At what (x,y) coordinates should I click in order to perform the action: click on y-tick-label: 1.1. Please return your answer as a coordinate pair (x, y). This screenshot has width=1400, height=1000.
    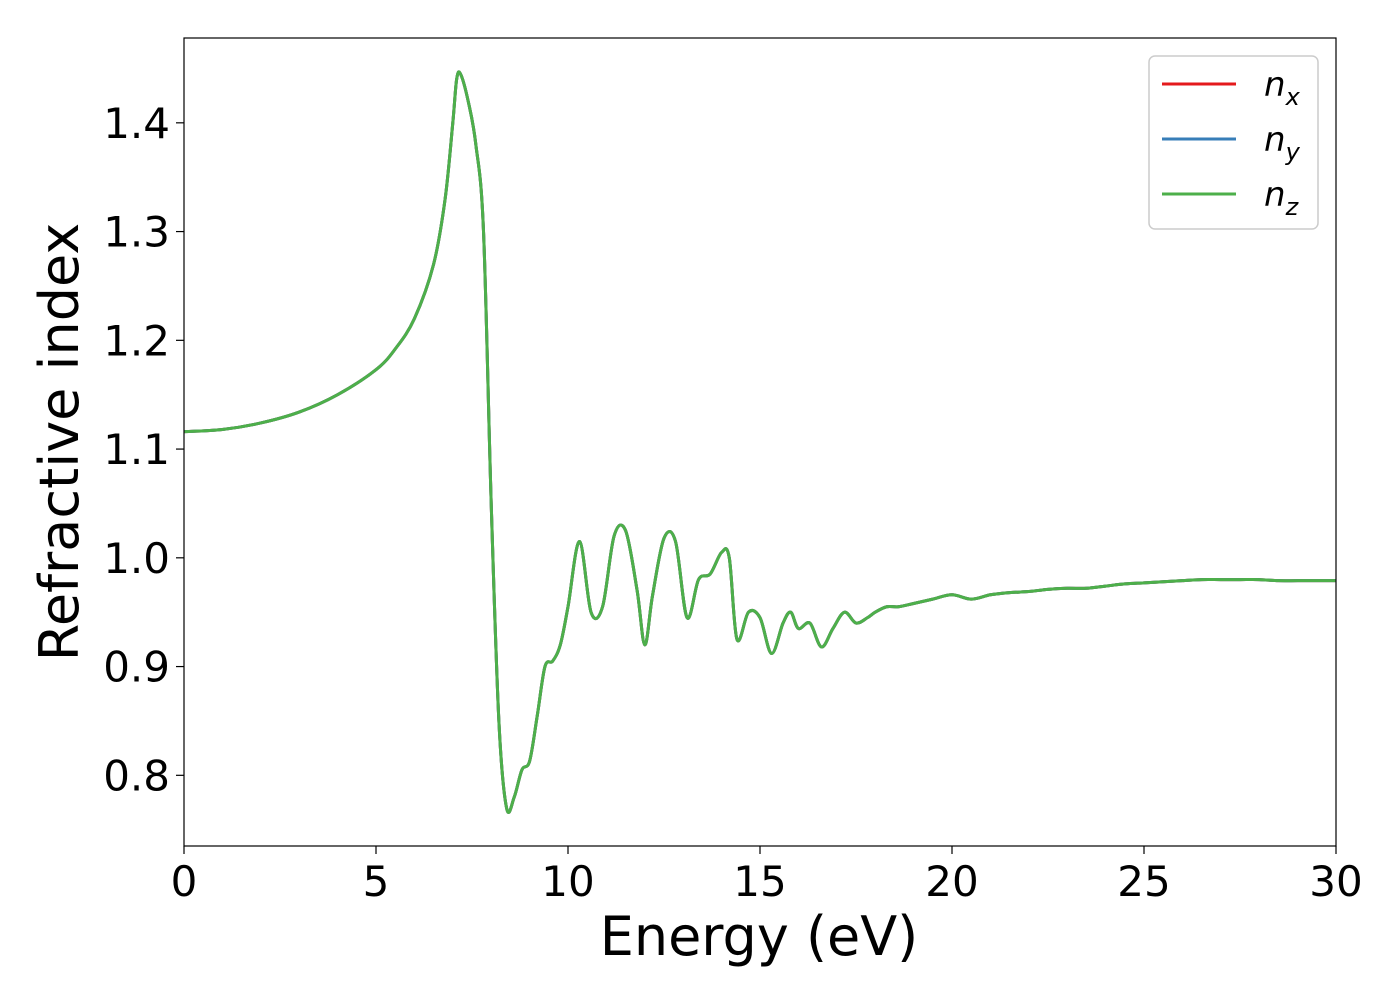
    Looking at the image, I should click on (136, 449).